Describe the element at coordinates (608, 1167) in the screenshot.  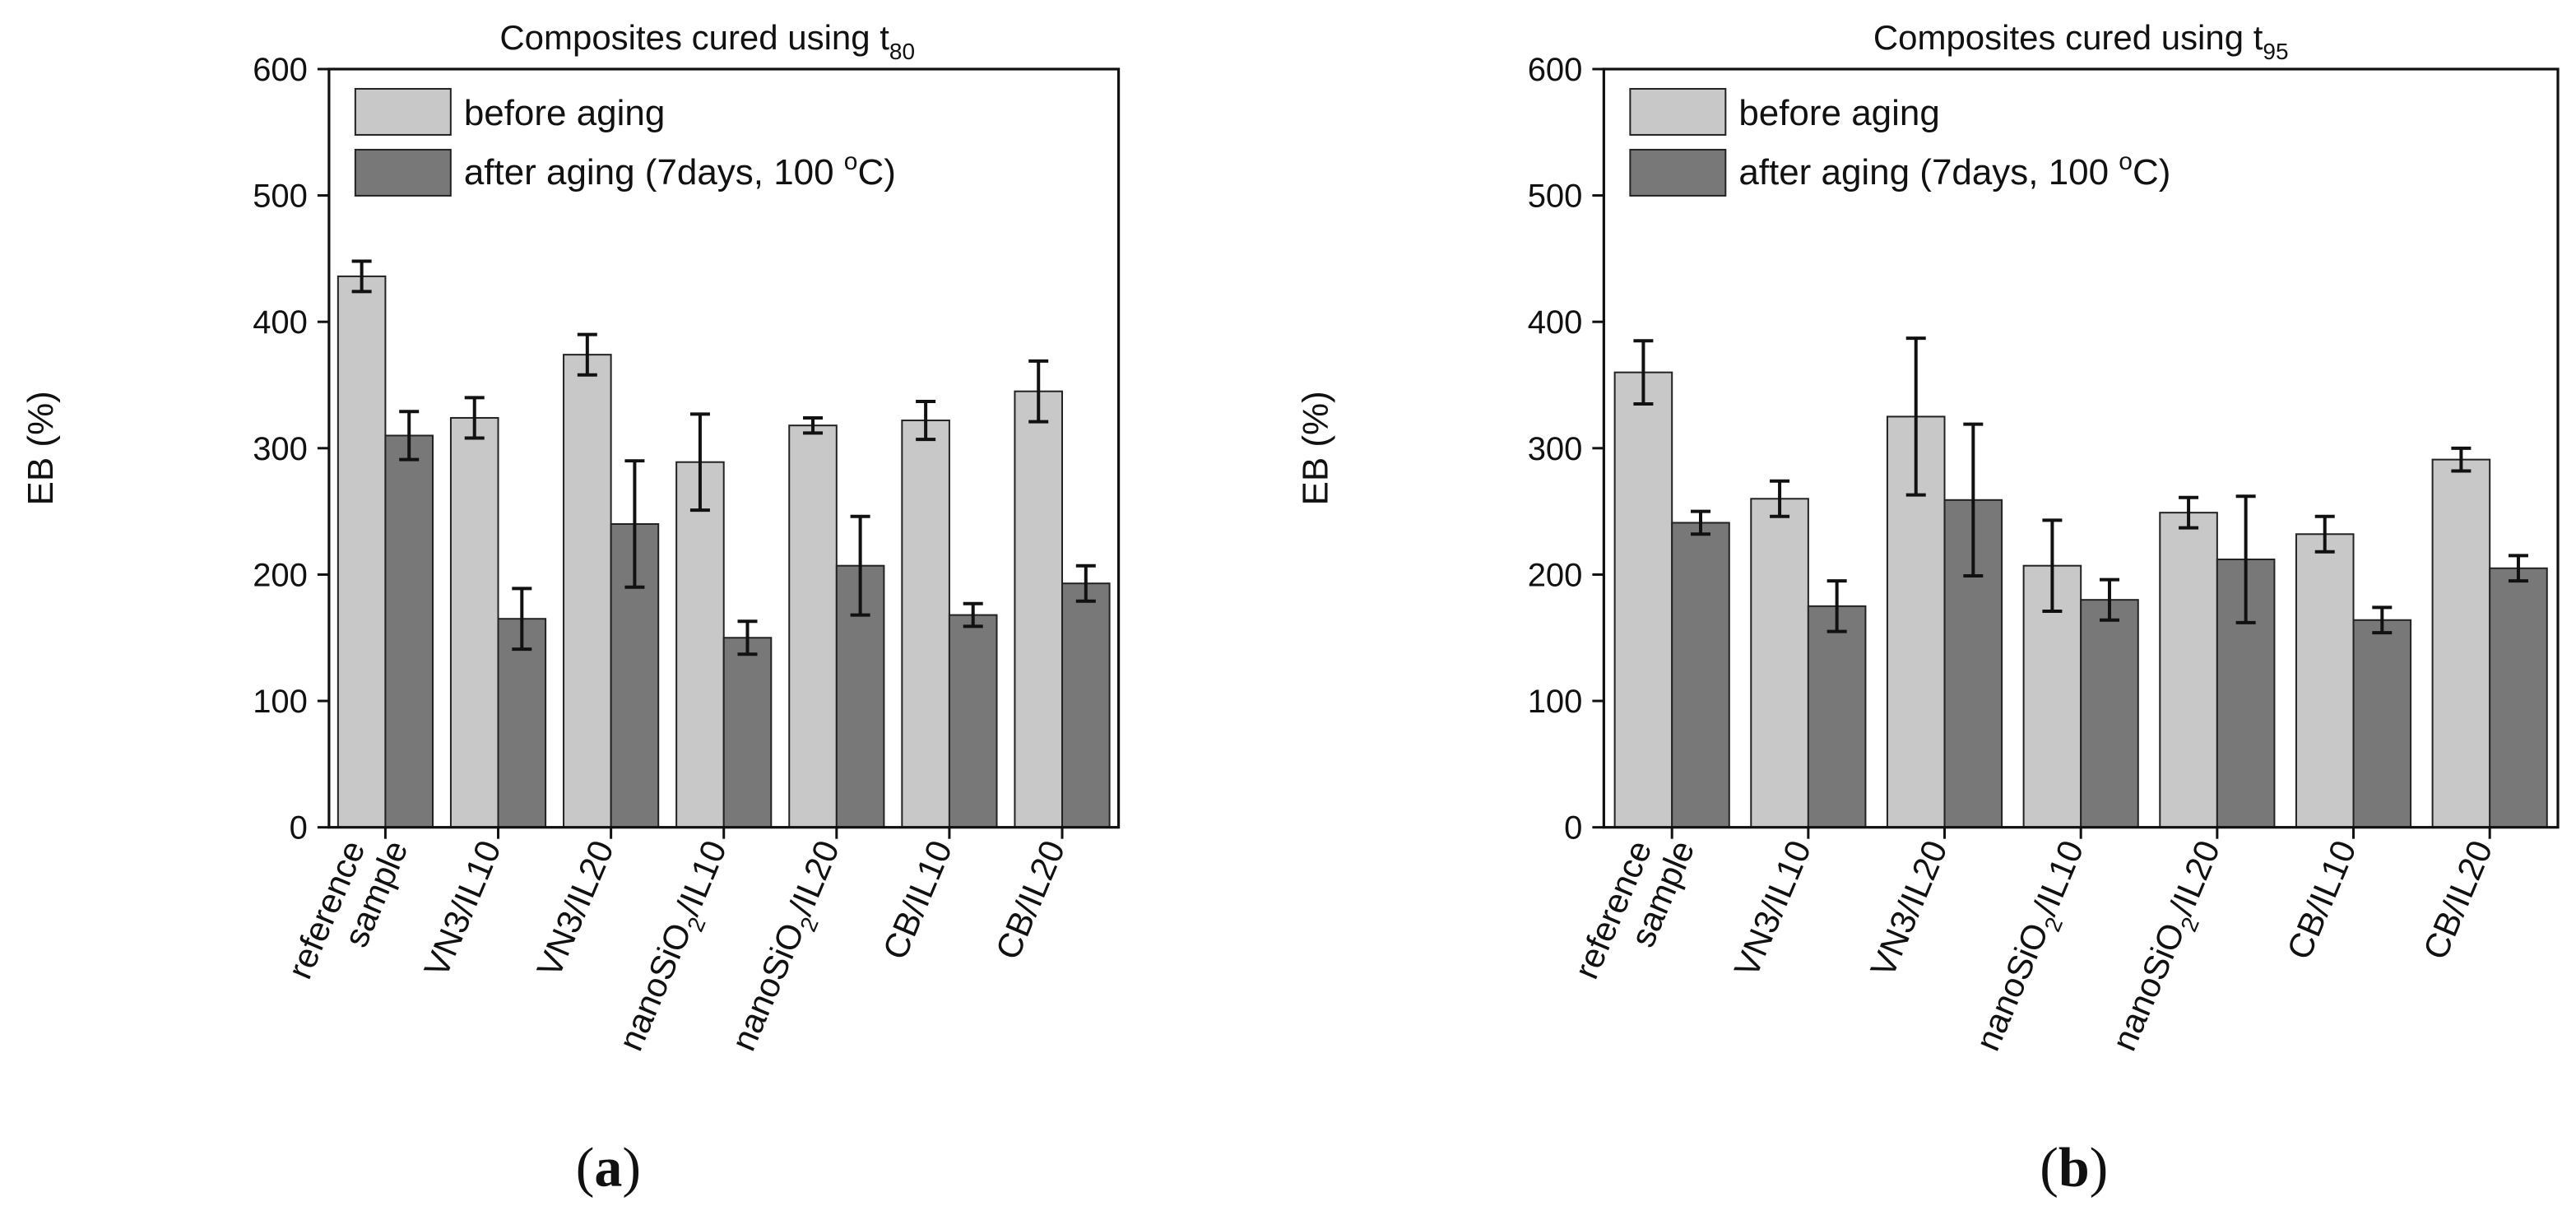
I see `panel-label: (a)` at that location.